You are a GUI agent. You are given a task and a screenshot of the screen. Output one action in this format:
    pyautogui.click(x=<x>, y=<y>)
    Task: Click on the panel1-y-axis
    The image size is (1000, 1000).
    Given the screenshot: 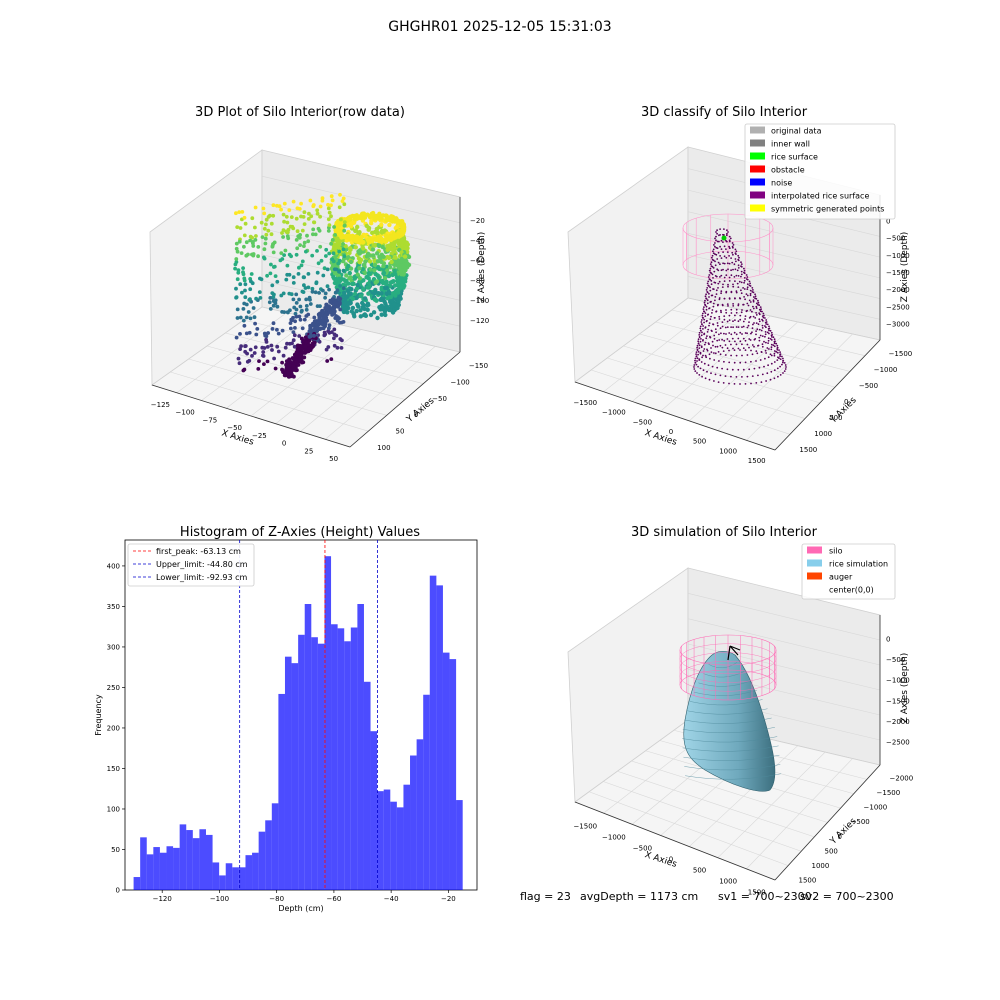 What is the action you would take?
    pyautogui.click(x=405, y=399)
    